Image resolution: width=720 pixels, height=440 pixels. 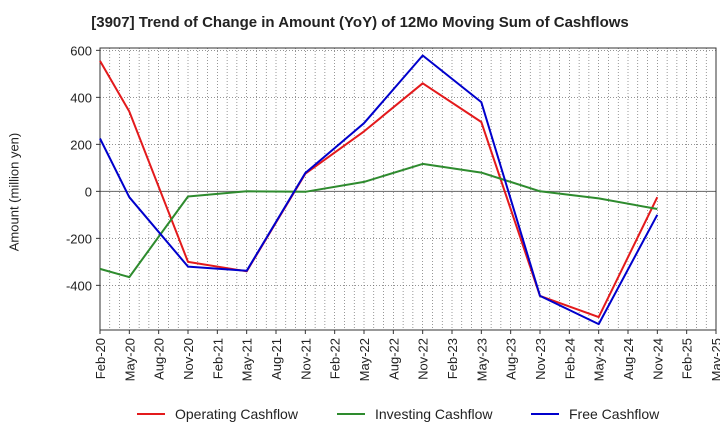 What do you see at coordinates (81, 97) in the screenshot?
I see `y-tick-label: 400` at bounding box center [81, 97].